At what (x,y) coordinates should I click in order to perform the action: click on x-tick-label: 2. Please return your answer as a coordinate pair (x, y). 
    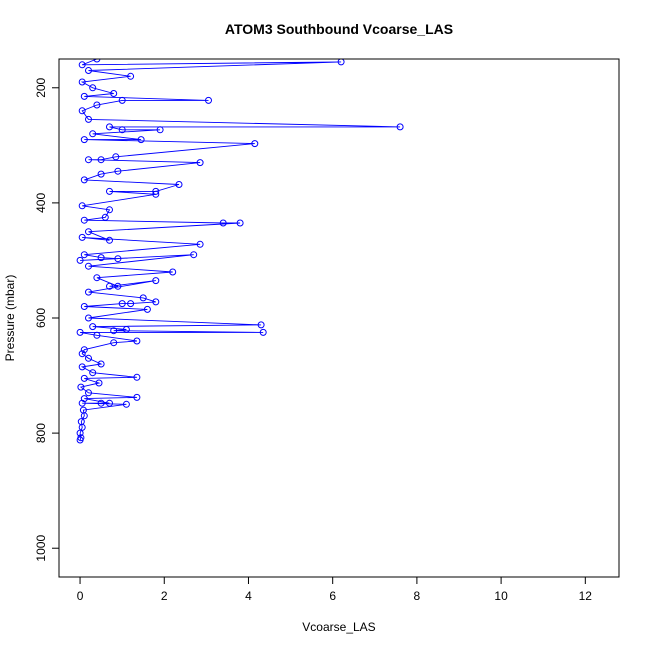
    Looking at the image, I should click on (164, 596).